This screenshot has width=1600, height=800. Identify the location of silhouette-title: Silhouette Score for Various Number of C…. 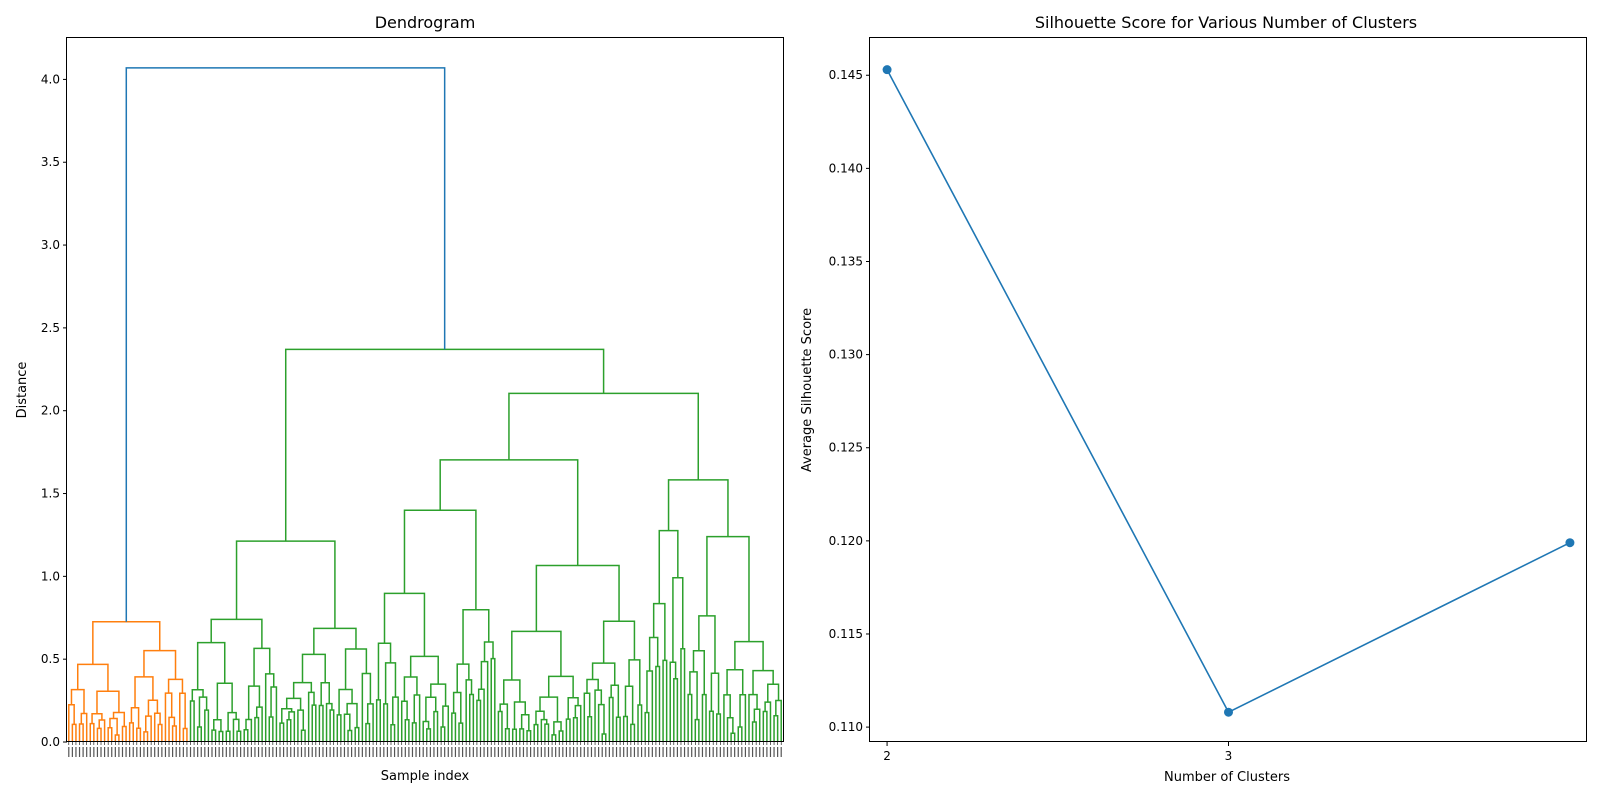
(1226, 22).